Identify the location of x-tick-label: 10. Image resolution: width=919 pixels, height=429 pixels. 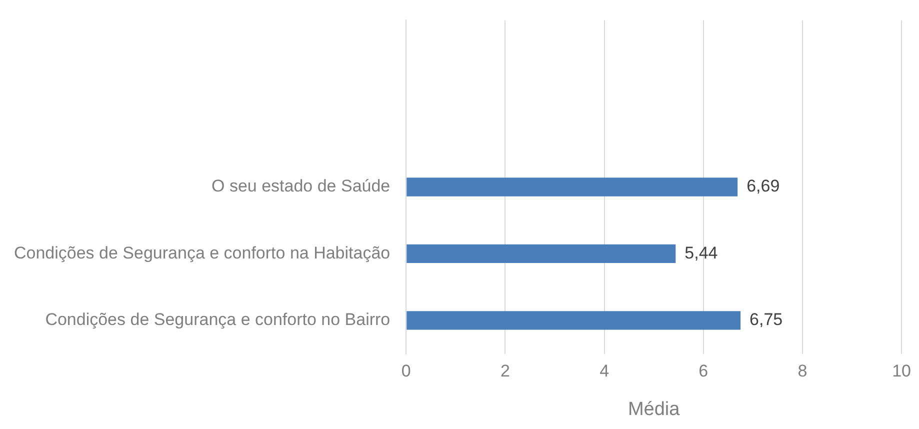
(902, 371).